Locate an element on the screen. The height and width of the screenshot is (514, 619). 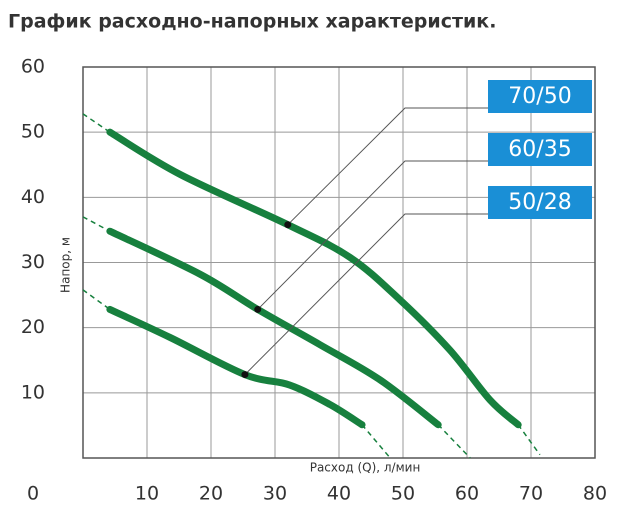
x-tick-label: 10 is located at coordinates (147, 494).